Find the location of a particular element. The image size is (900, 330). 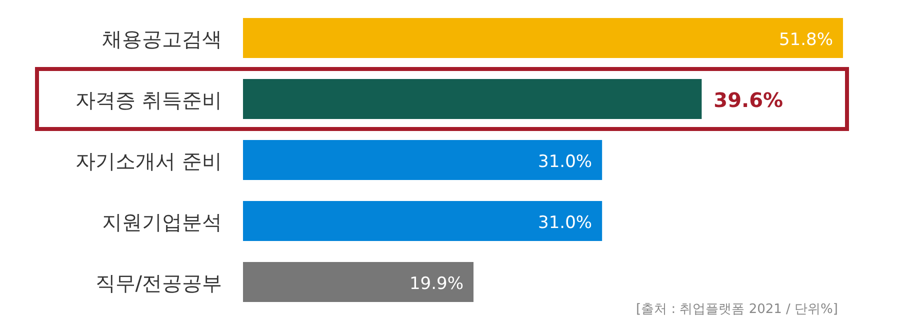

annotation: [출처 : 취업플랫폼 2021 / 단위%] is located at coordinates (737, 309).